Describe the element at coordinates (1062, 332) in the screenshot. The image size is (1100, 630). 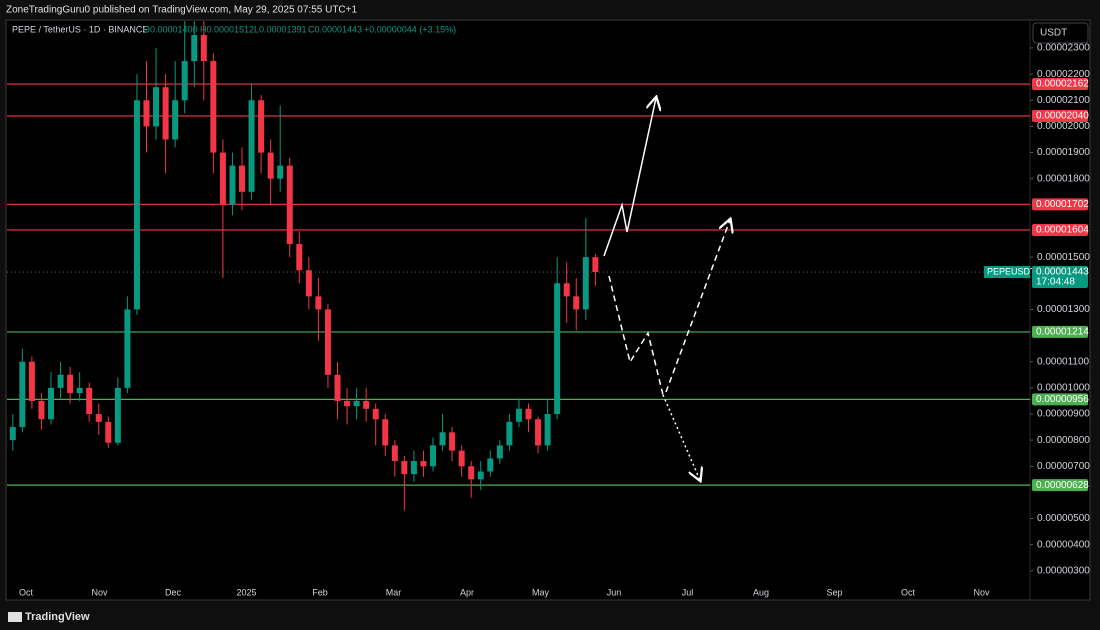
I see `level-label: 0.00001214` at that location.